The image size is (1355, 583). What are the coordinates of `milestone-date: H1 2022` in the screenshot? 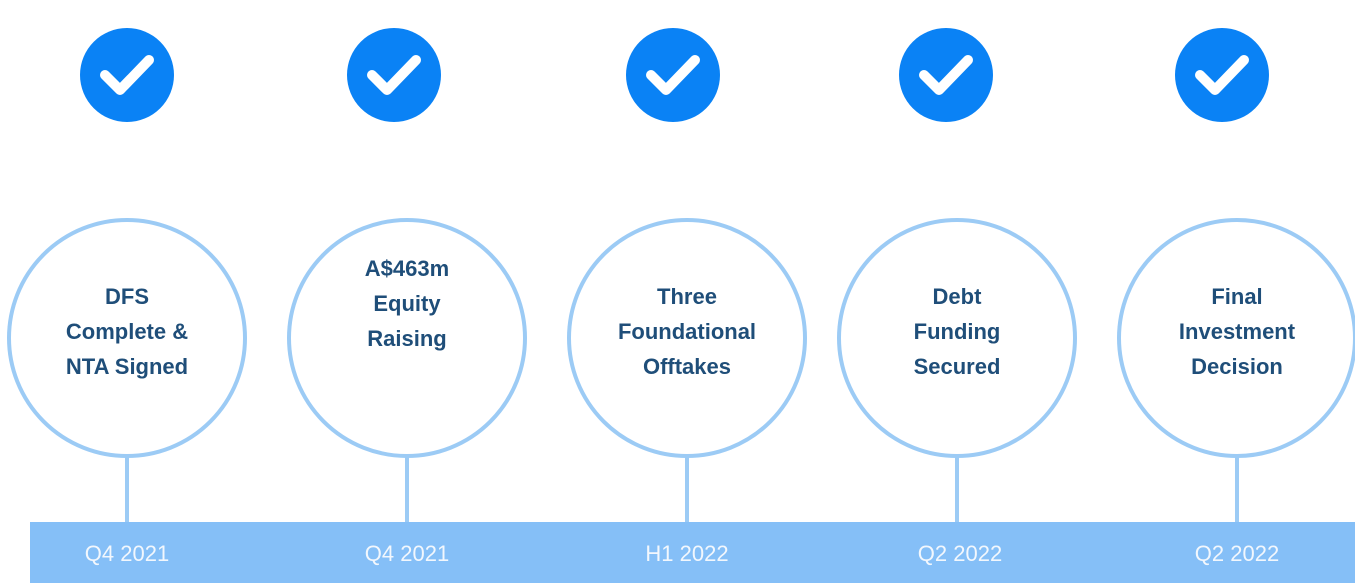 It's located at (686, 553).